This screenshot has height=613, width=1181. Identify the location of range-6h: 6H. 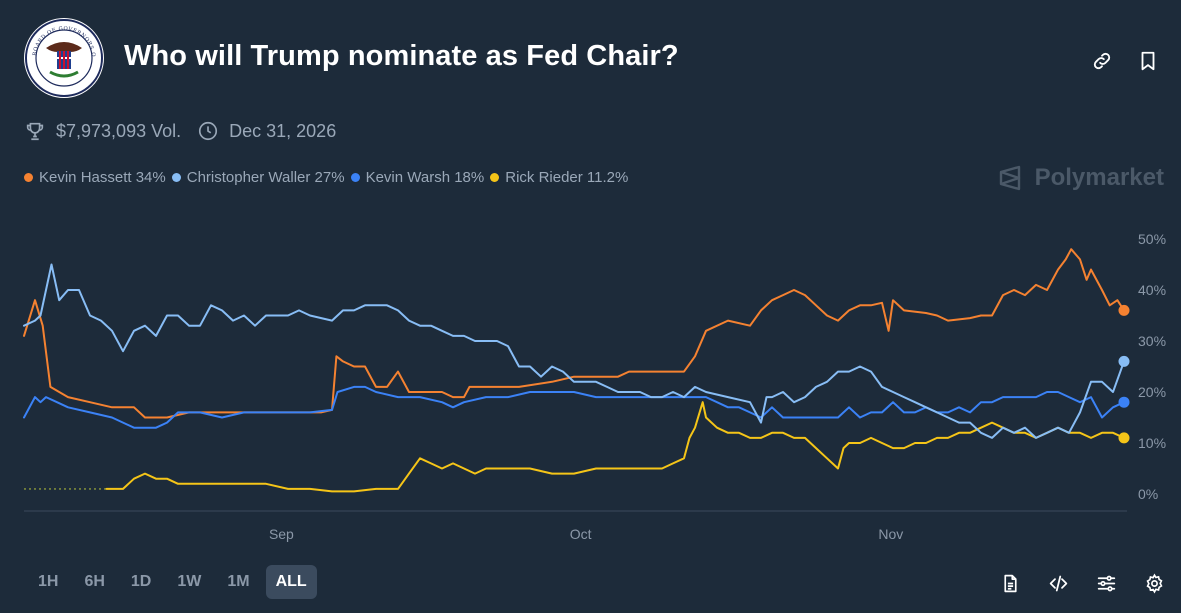
(94, 581).